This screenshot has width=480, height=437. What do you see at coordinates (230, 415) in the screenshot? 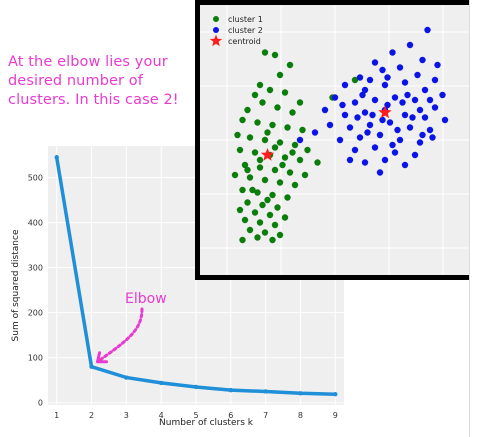
I see `x-tick-label: 6` at bounding box center [230, 415].